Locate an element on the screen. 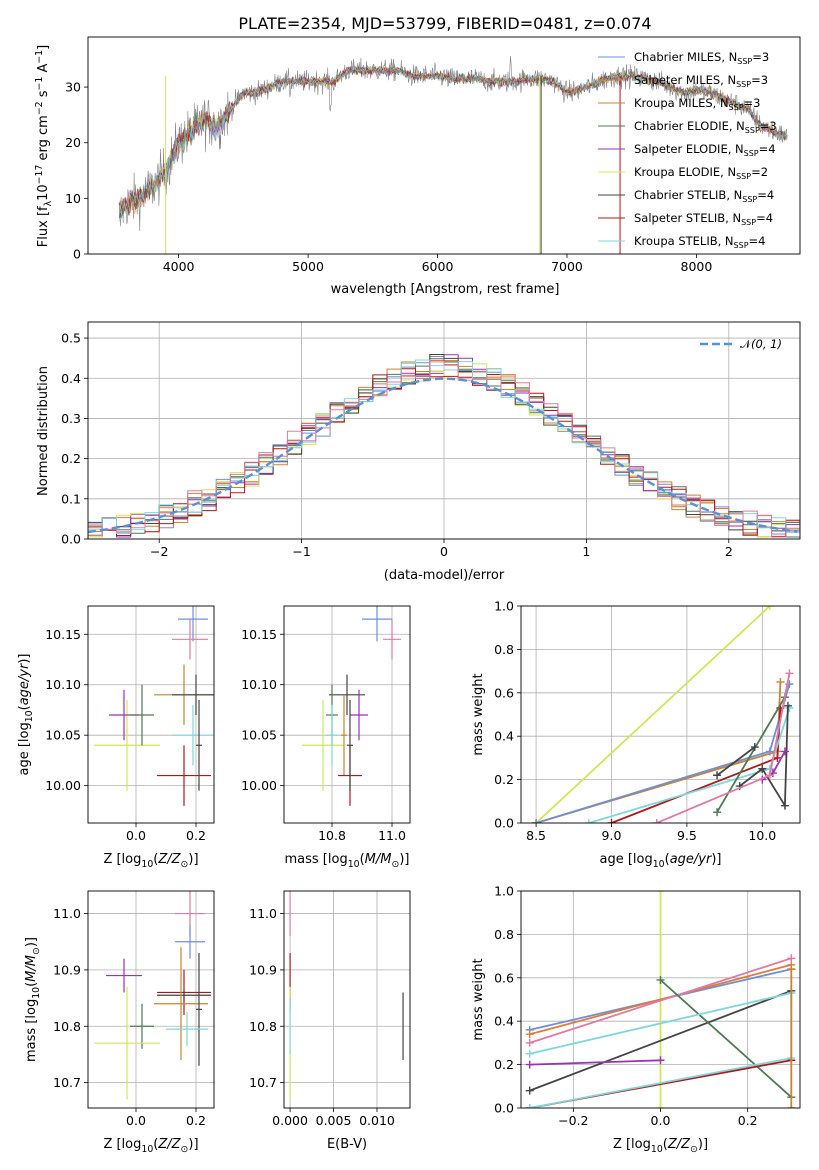  age_vs_Z-axes: 0.0 0.2 10.00 10.05 10.10 10.15 is located at coordinates (129, 724).